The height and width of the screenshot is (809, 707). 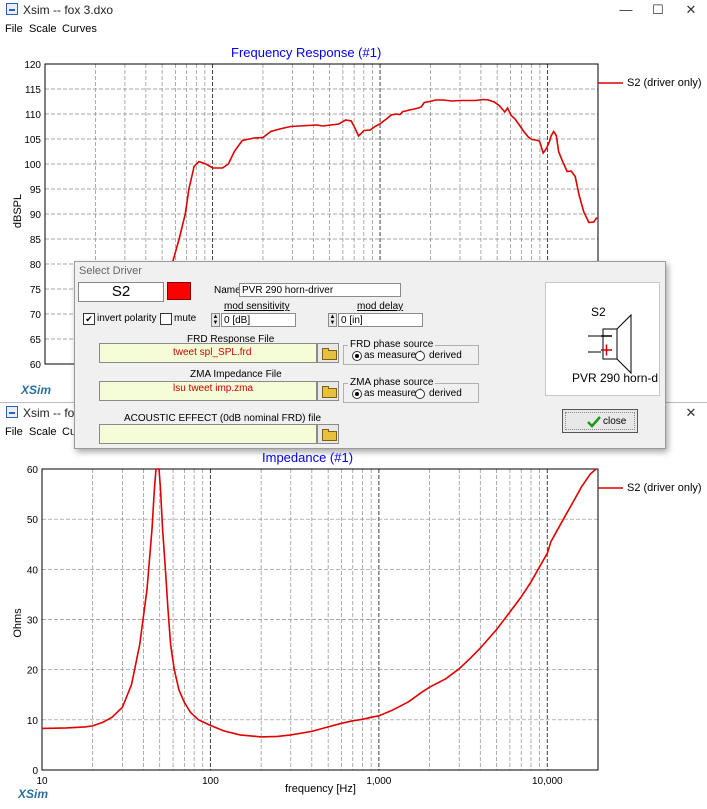 What do you see at coordinates (380, 320) in the screenshot?
I see `mod-delay-input: 0 [in]` at bounding box center [380, 320].